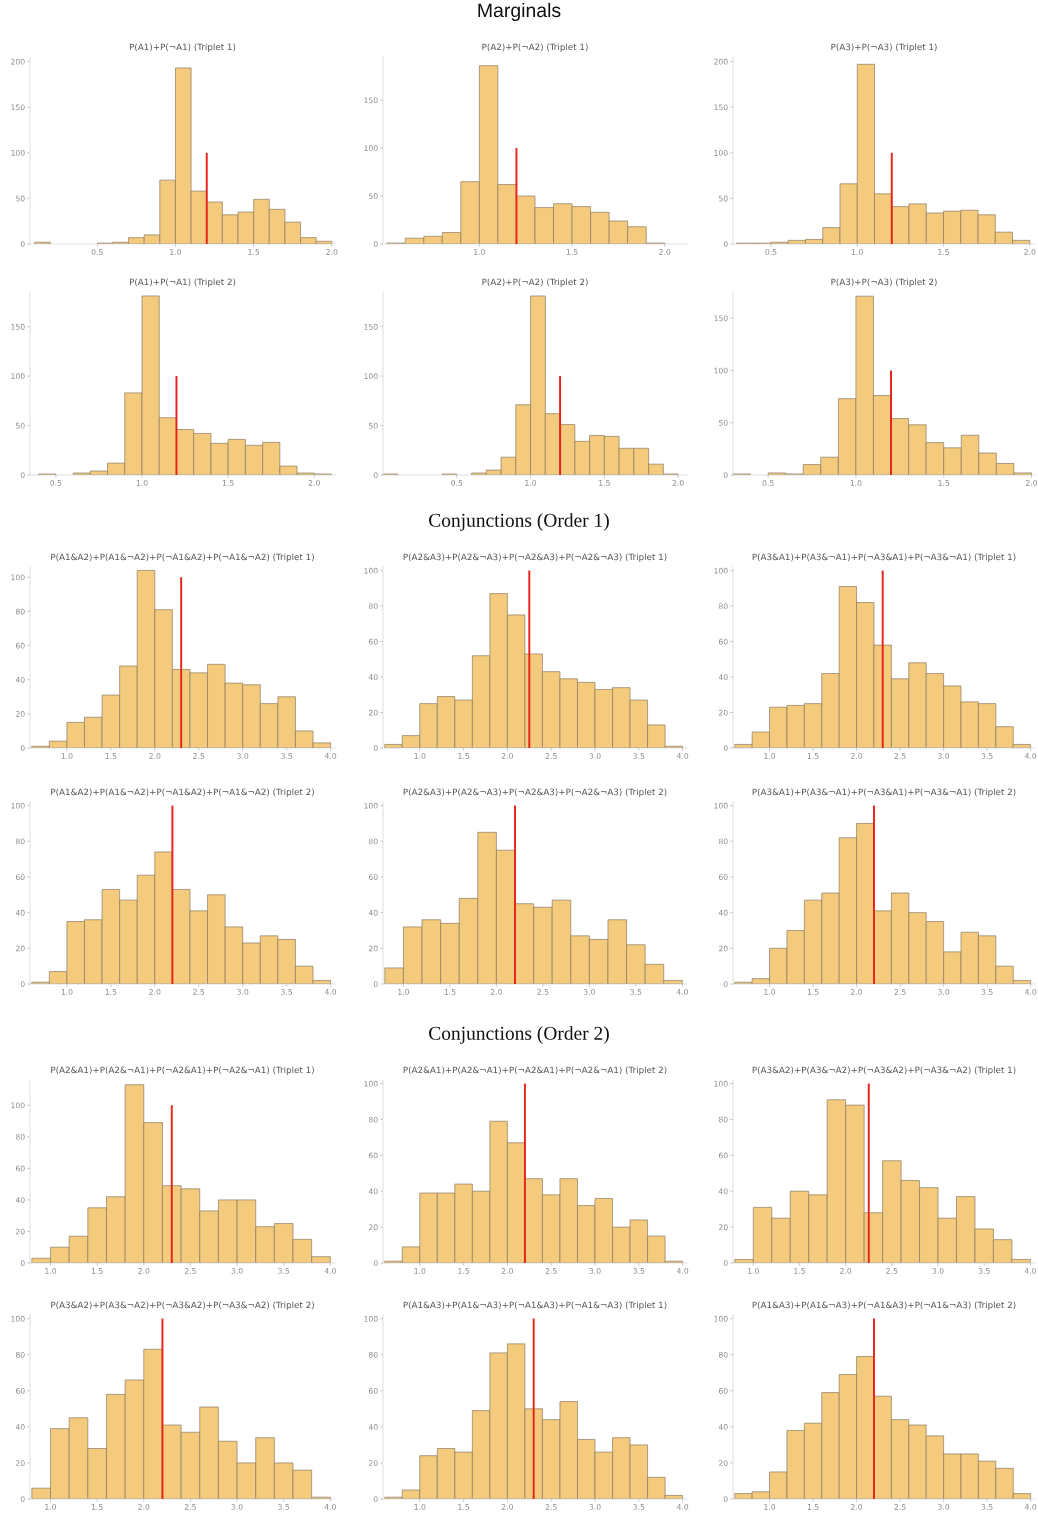  What do you see at coordinates (519, 522) in the screenshot?
I see `text: Conjunctions (Order 1)` at bounding box center [519, 522].